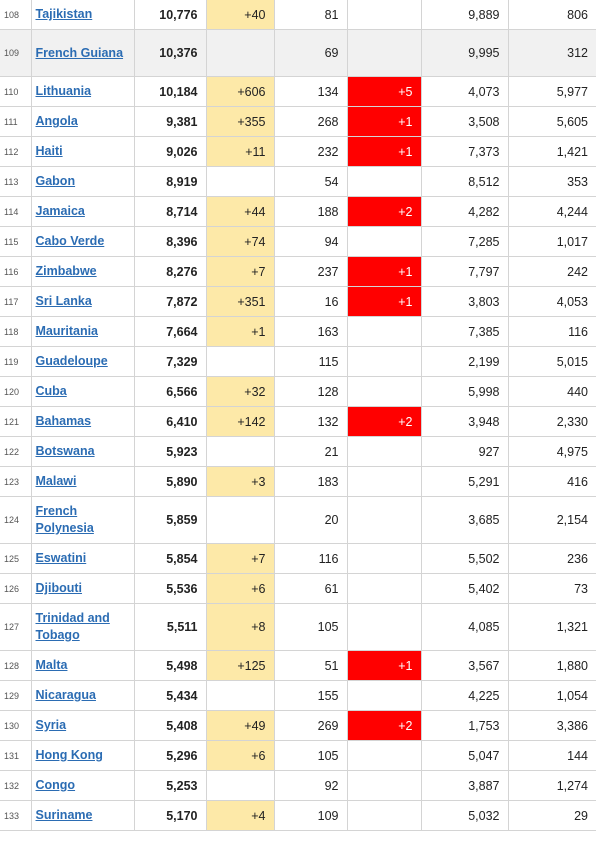 This screenshot has height=859, width=596. Describe the element at coordinates (72, 626) in the screenshot. I see `country-link: Trinidad and Tobago` at that location.